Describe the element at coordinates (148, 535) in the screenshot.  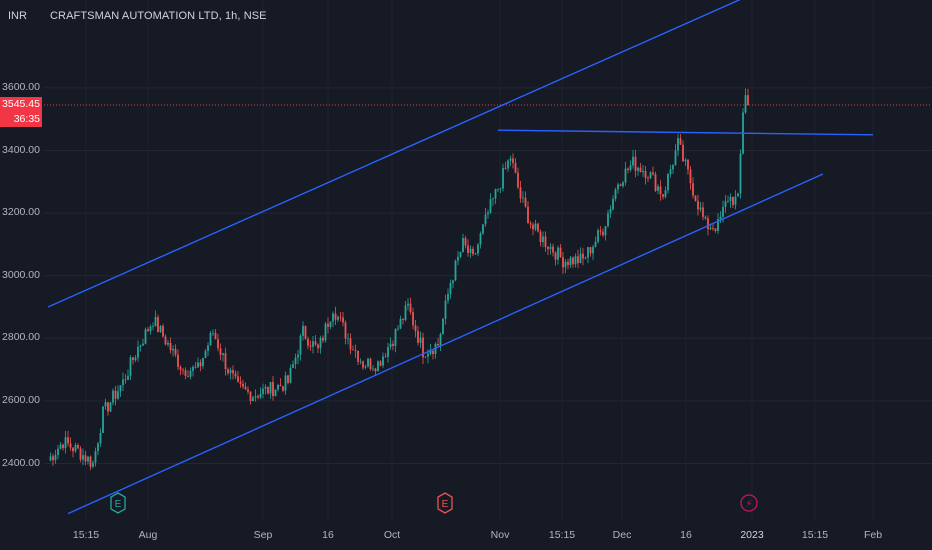
I see `x-tick-label: Aug` at that location.